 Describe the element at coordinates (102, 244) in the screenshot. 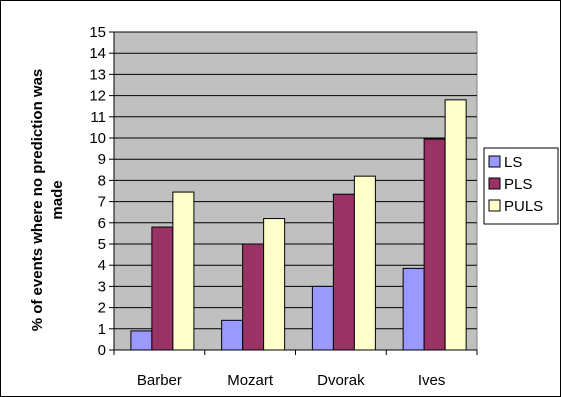

I see `y-tick-label: 5` at that location.